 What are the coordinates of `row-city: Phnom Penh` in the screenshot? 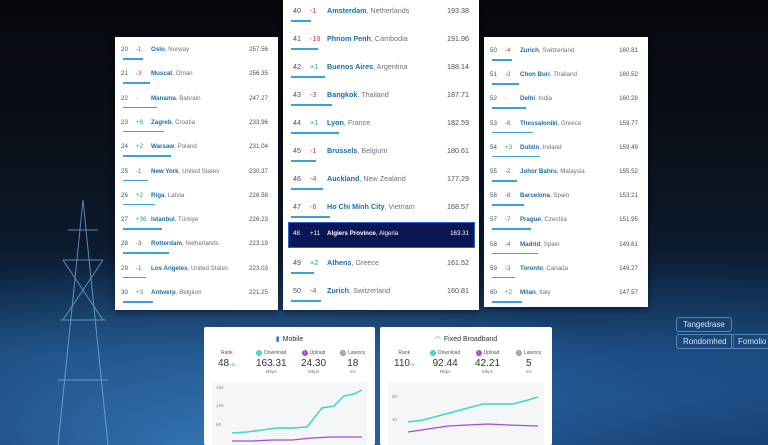 It's located at (349, 38).